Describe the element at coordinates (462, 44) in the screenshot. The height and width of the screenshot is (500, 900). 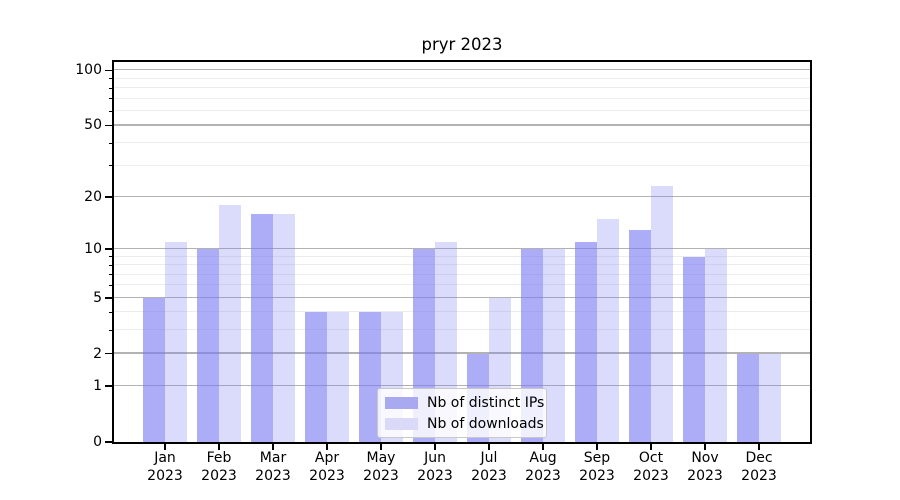
I see `chart-title: pryr 2023` at that location.